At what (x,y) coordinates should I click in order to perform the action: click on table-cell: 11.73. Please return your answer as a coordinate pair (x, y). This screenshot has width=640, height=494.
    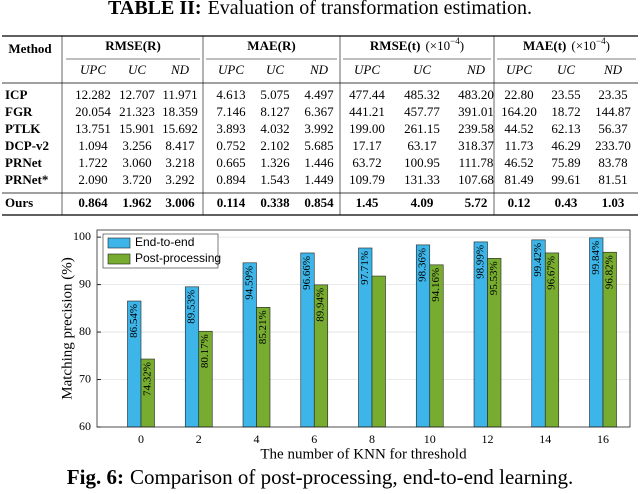
    Looking at the image, I should click on (519, 145).